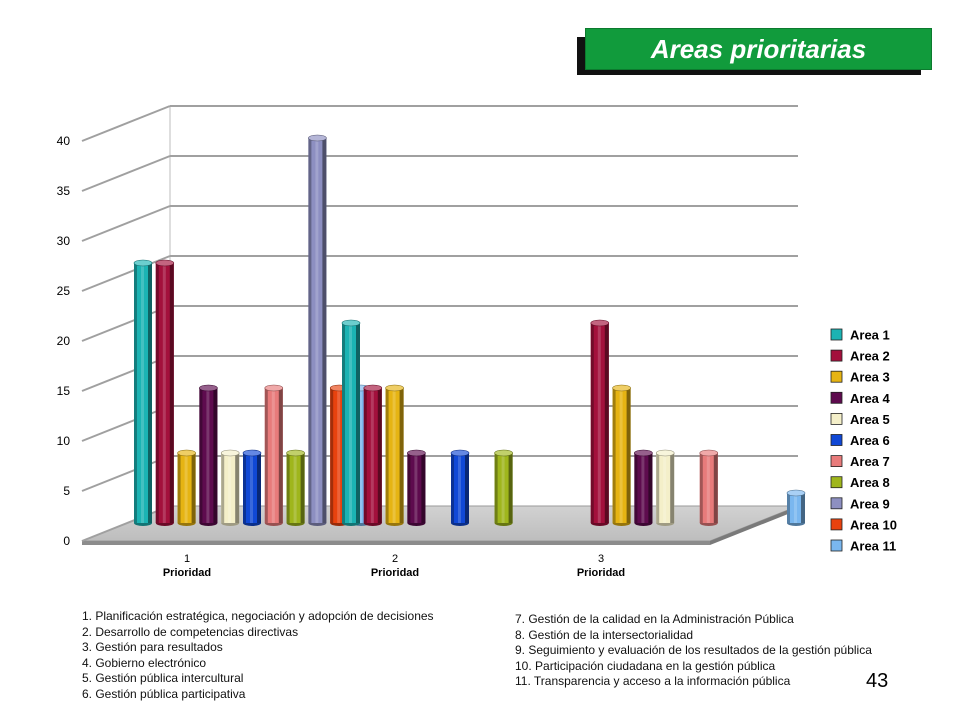 Image resolution: width=960 pixels, height=720 pixels. I want to click on note-line: 2. Desarrollo de competencias directivas, so click(190, 631).